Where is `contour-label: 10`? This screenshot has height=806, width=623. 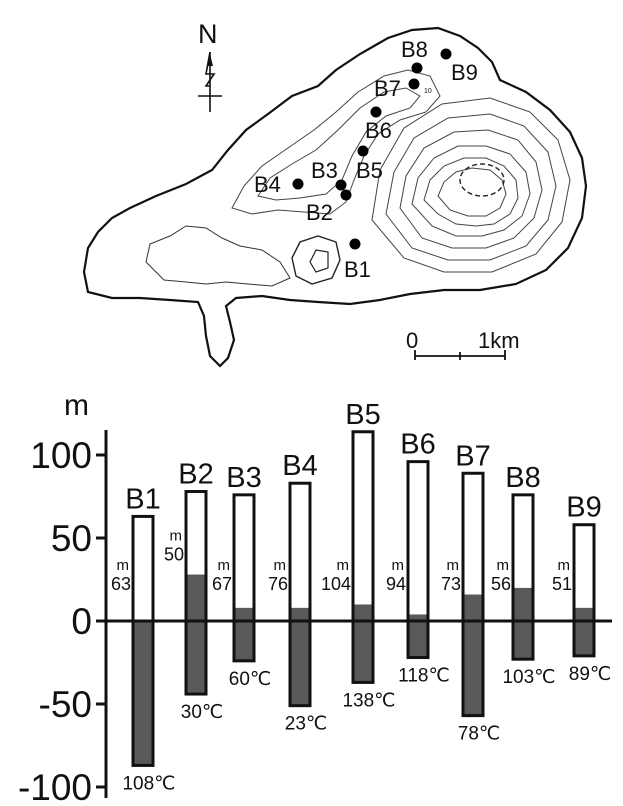
contour-label: 10 is located at coordinates (428, 91).